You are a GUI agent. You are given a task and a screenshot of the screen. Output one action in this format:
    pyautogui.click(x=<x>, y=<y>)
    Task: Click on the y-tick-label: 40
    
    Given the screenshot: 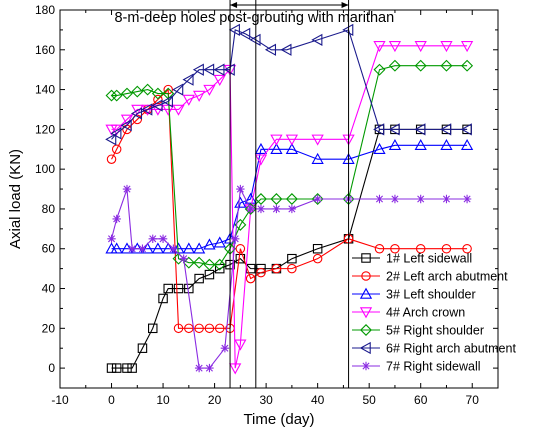 What is the action you would take?
    pyautogui.click(x=49, y=289)
    